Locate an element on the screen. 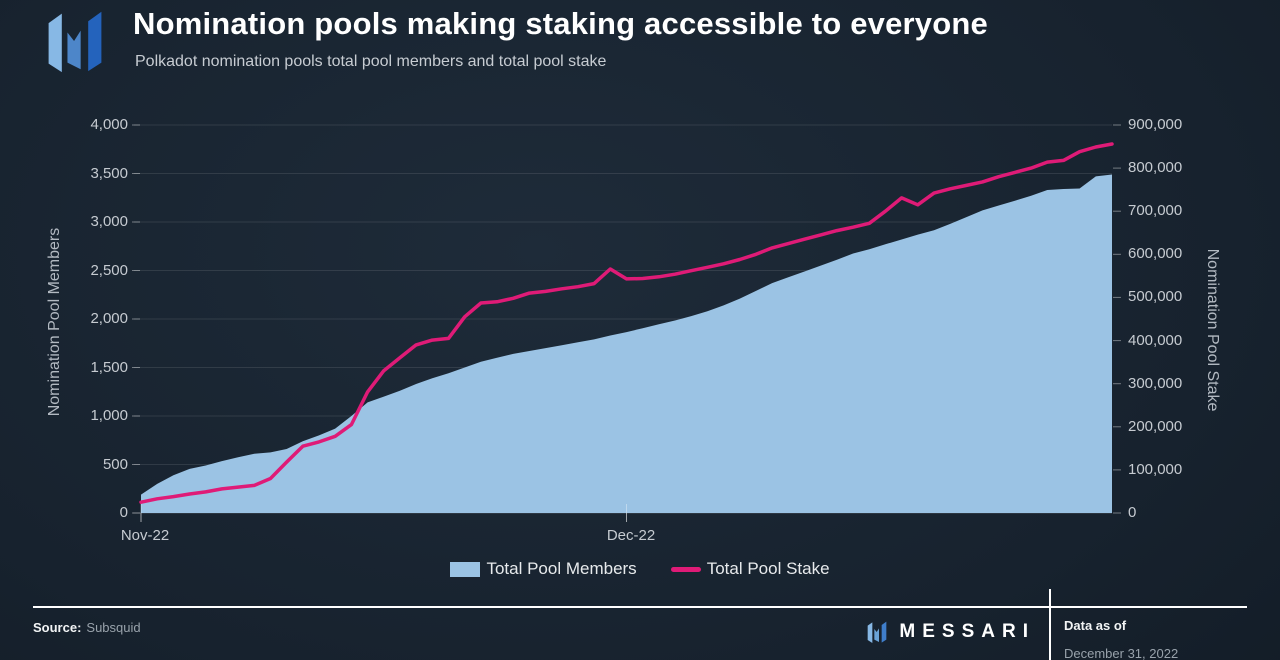 This screenshot has height=660, width=1280. right-axis-tick-label: 400,000 is located at coordinates (1155, 340).